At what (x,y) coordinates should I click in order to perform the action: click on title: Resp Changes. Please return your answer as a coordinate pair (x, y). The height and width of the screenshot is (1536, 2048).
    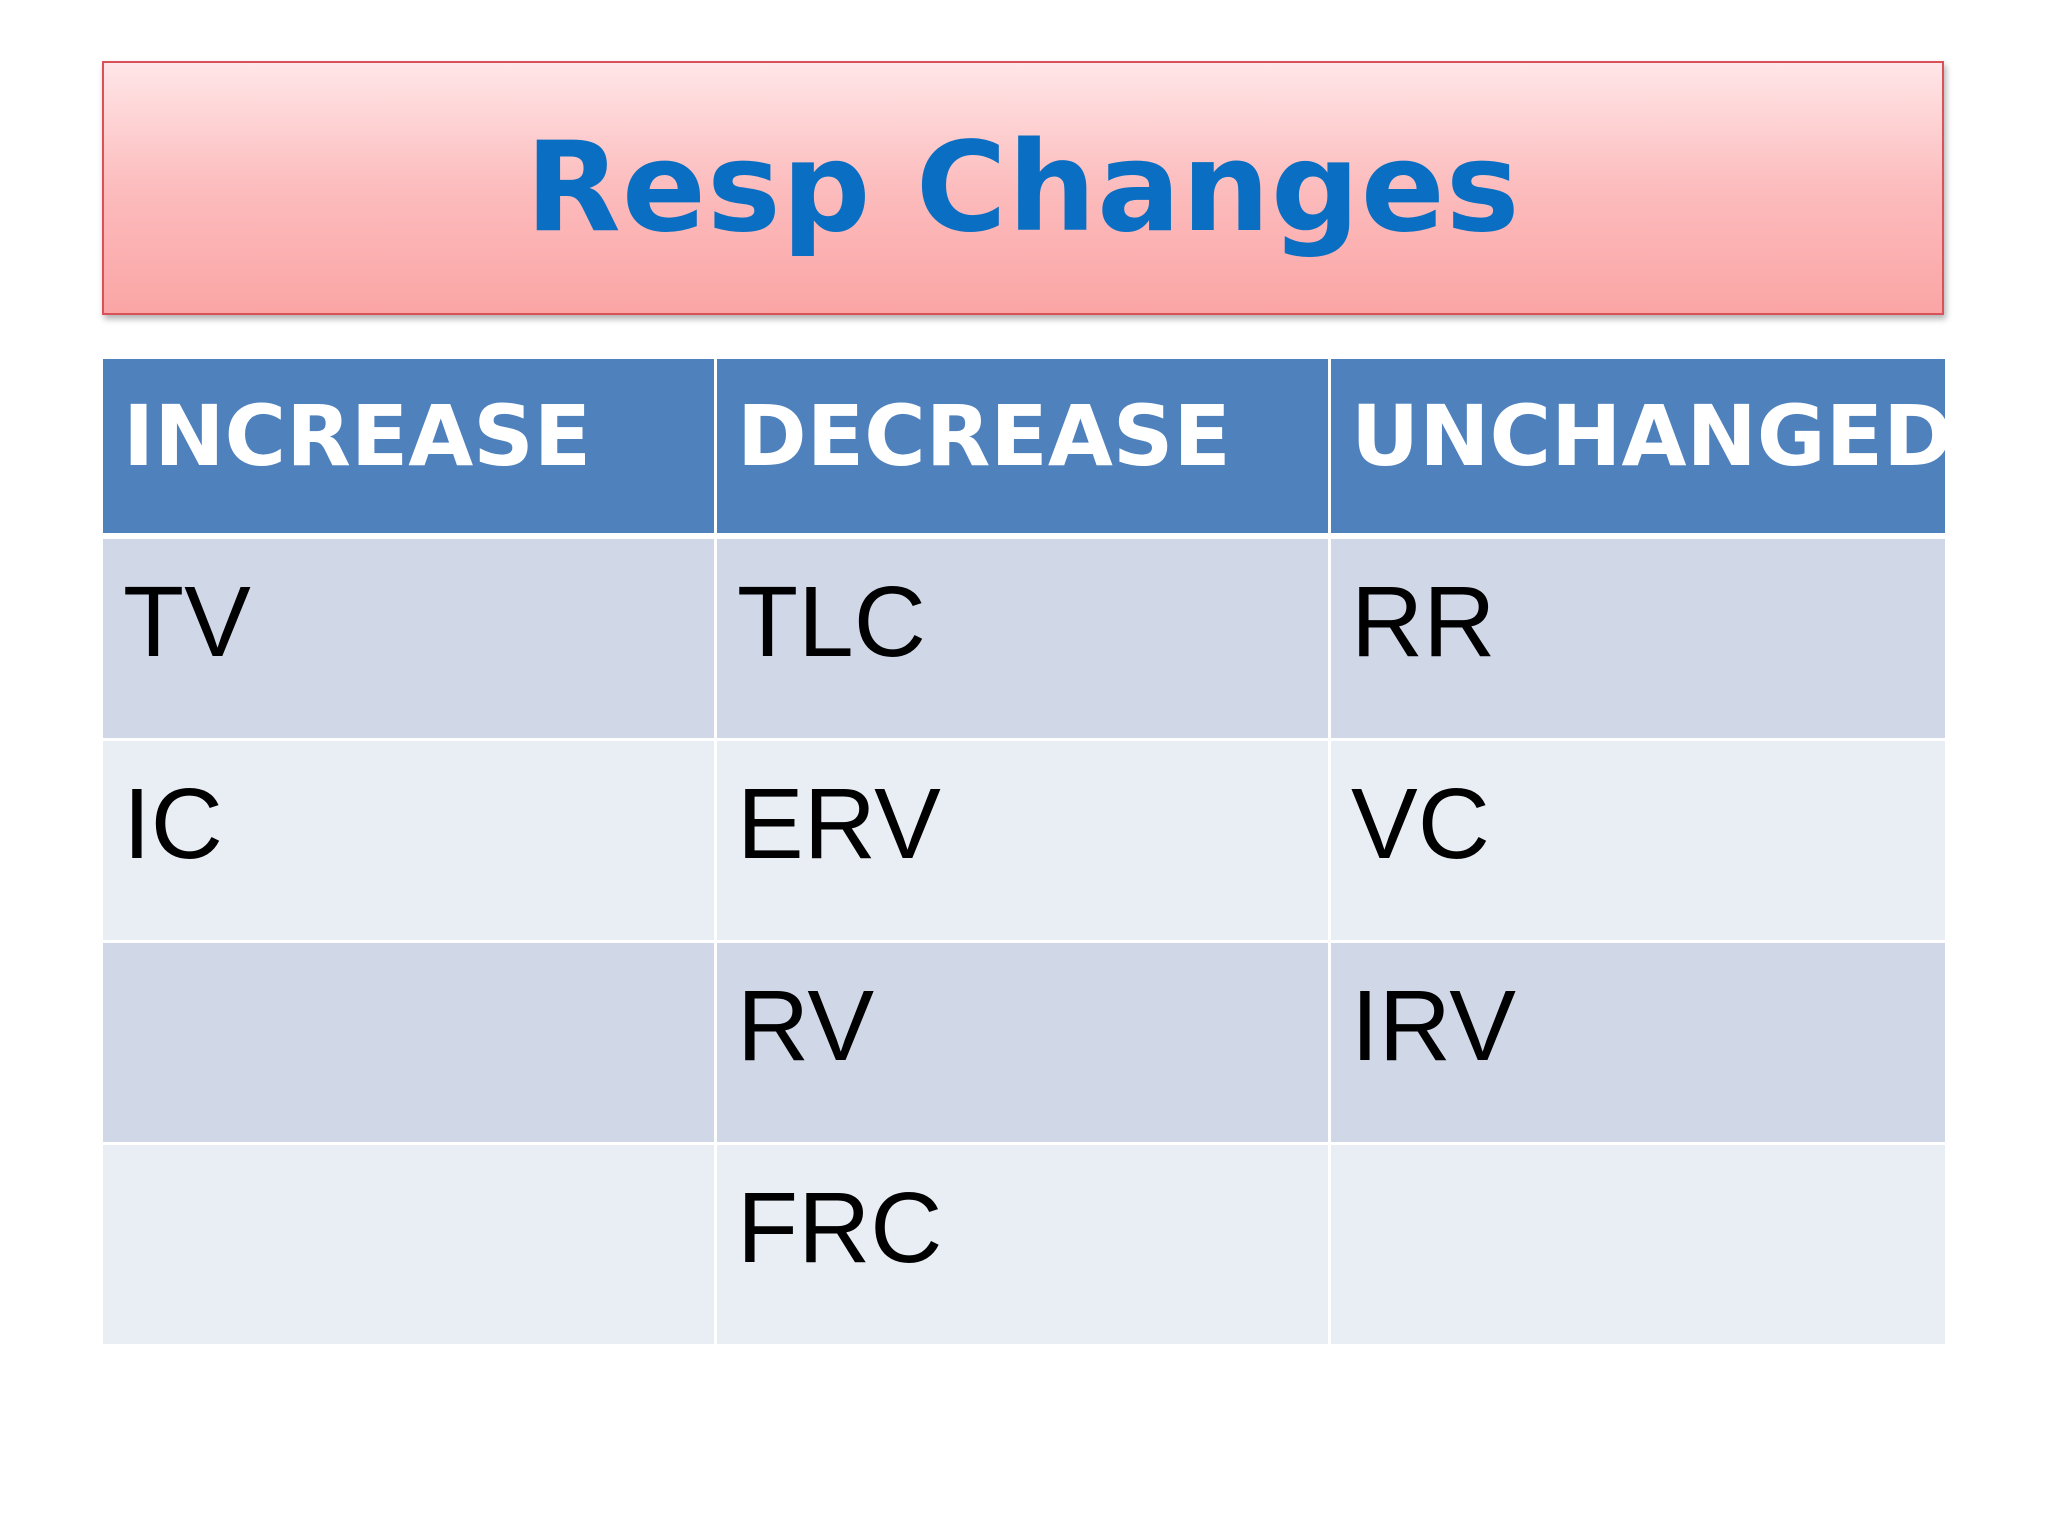
    Looking at the image, I should click on (1023, 188).